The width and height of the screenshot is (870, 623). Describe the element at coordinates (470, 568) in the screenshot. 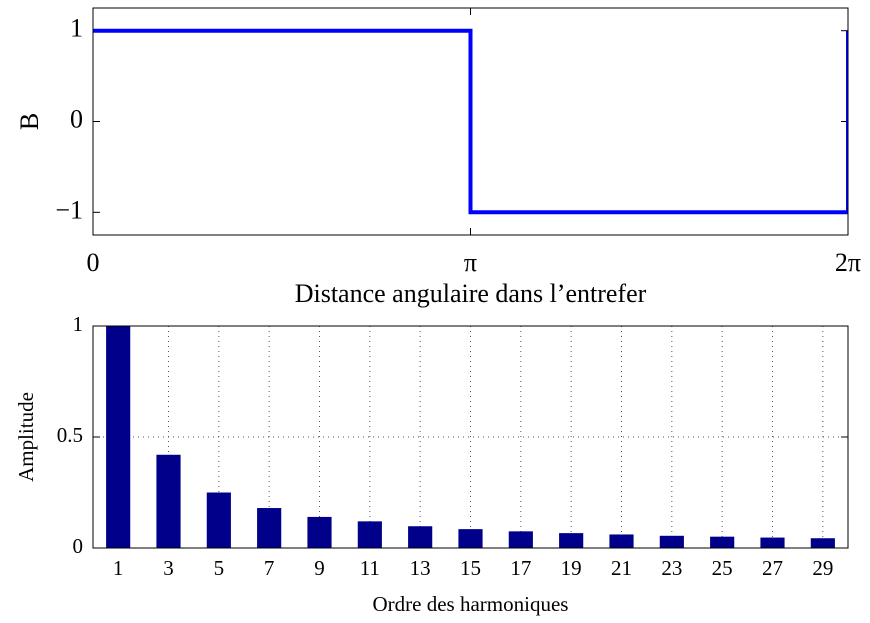

I see `x-tick-label: 15` at that location.